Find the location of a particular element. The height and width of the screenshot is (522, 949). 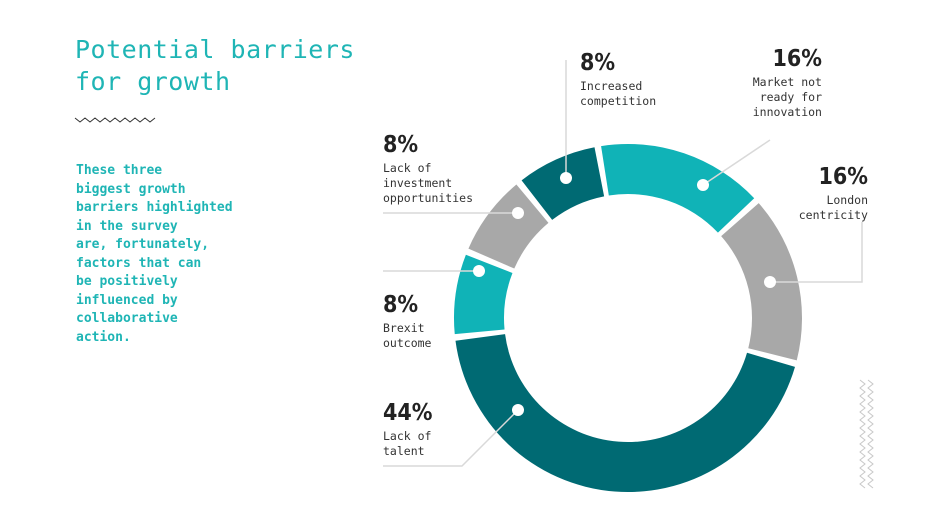

intro-line: influenced by is located at coordinates (127, 300).